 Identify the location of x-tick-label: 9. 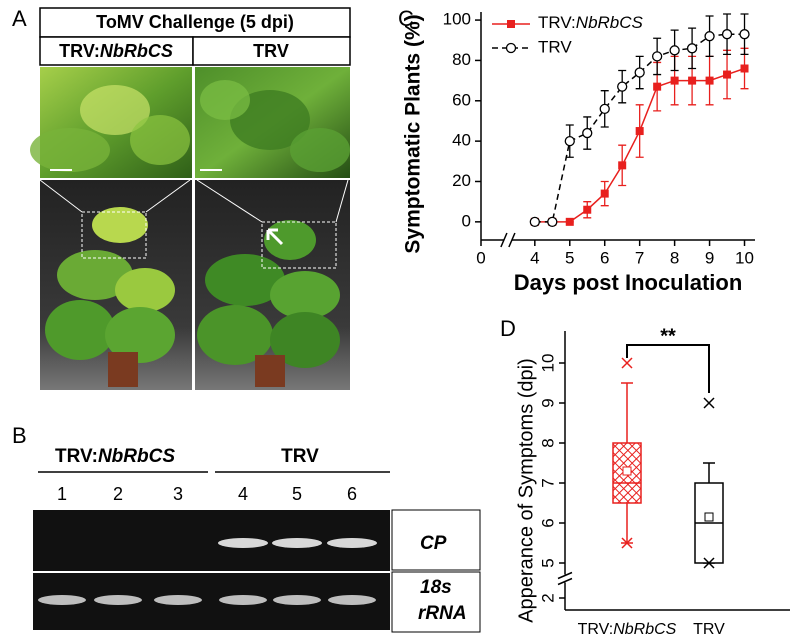
(709, 257).